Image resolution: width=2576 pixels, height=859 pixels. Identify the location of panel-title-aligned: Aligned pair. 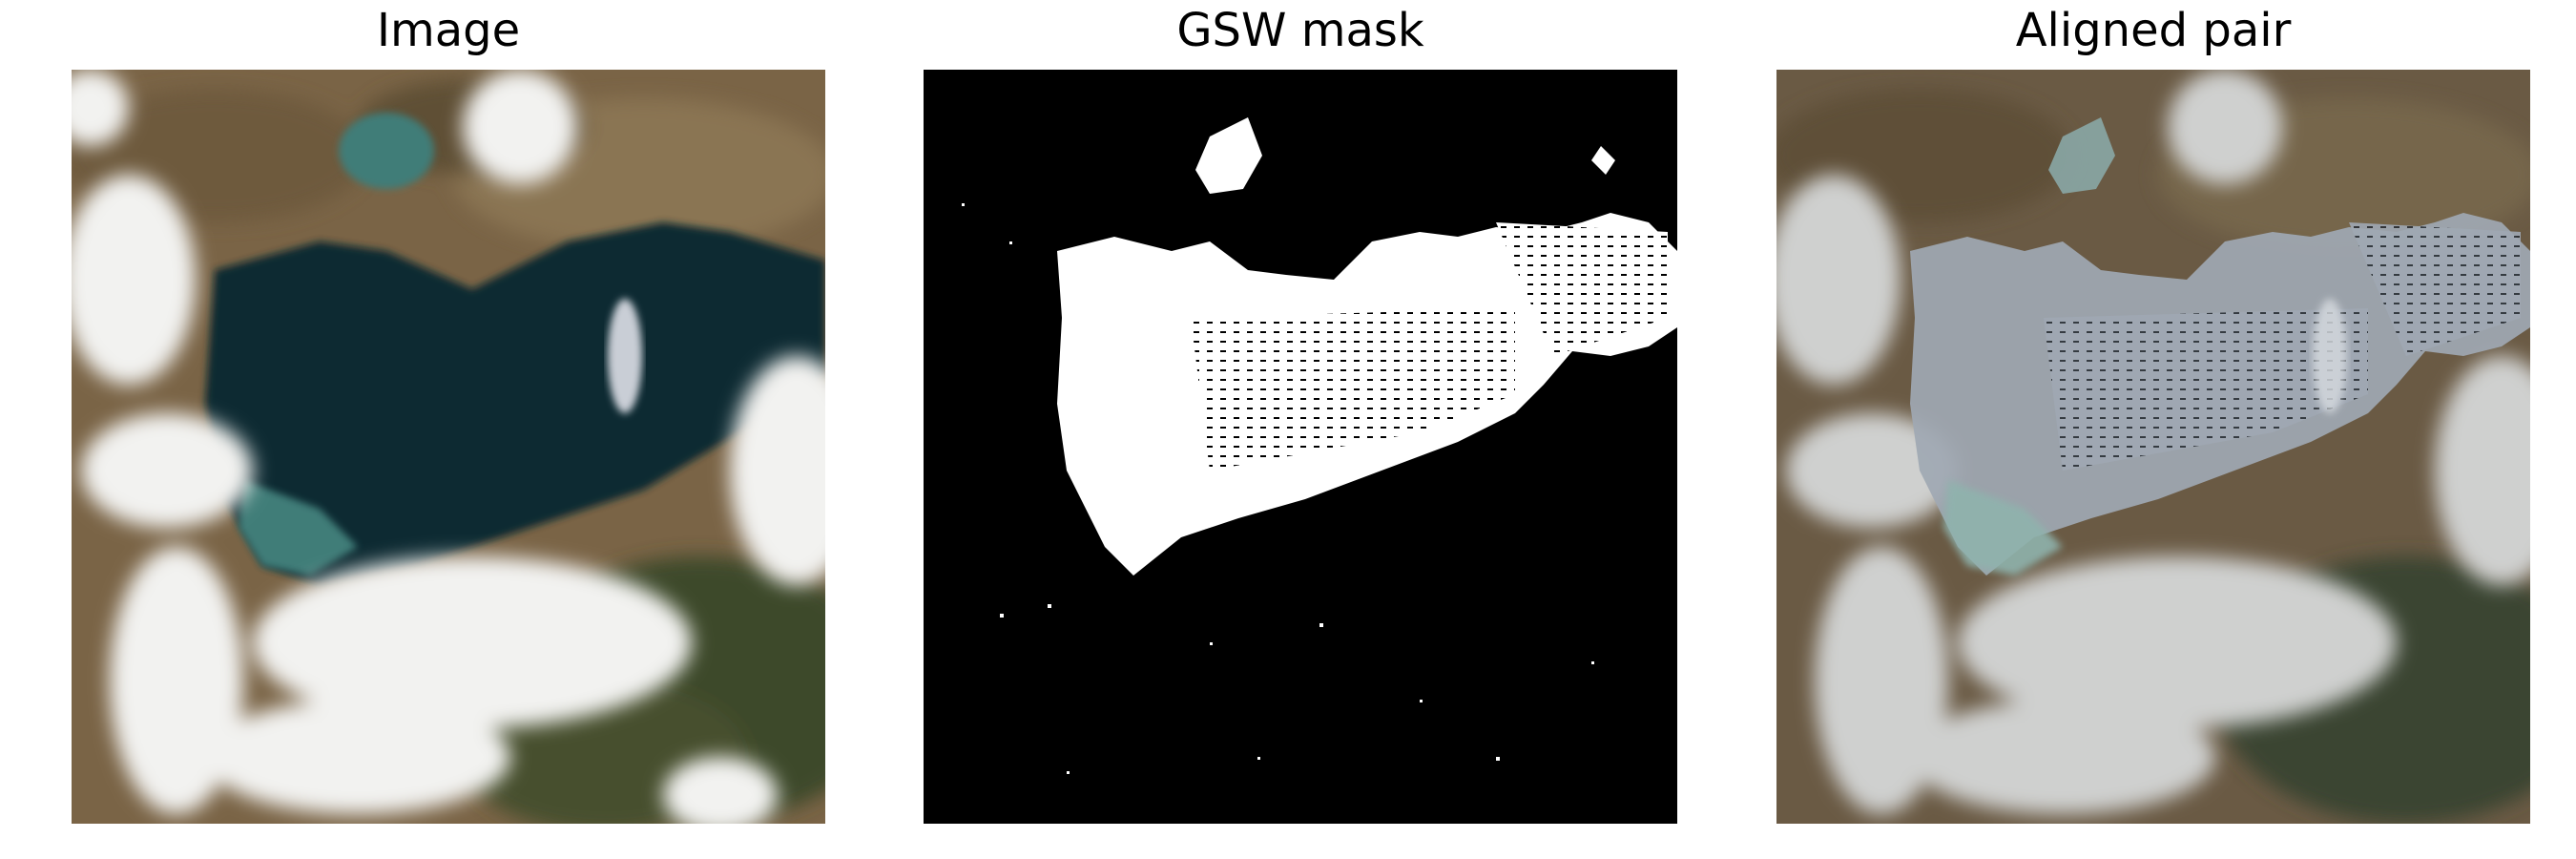
(2153, 30).